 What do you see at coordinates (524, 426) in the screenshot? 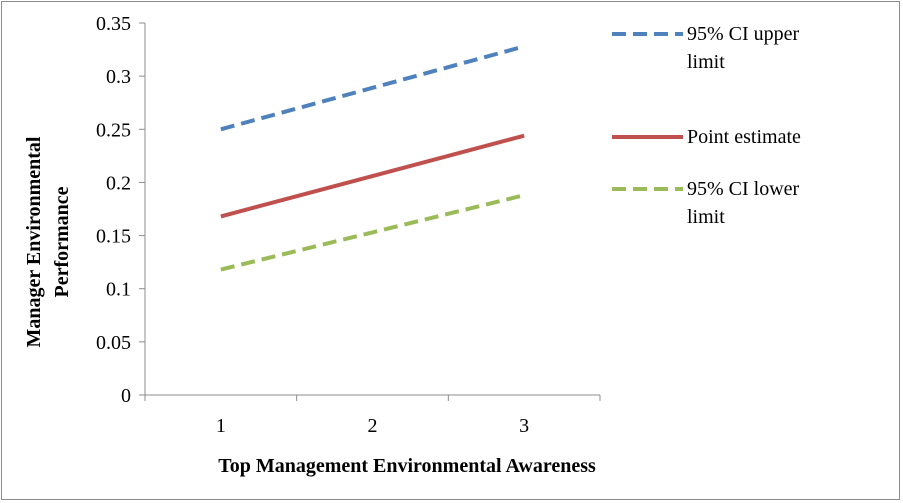
I see `x-tick-label: 3` at bounding box center [524, 426].